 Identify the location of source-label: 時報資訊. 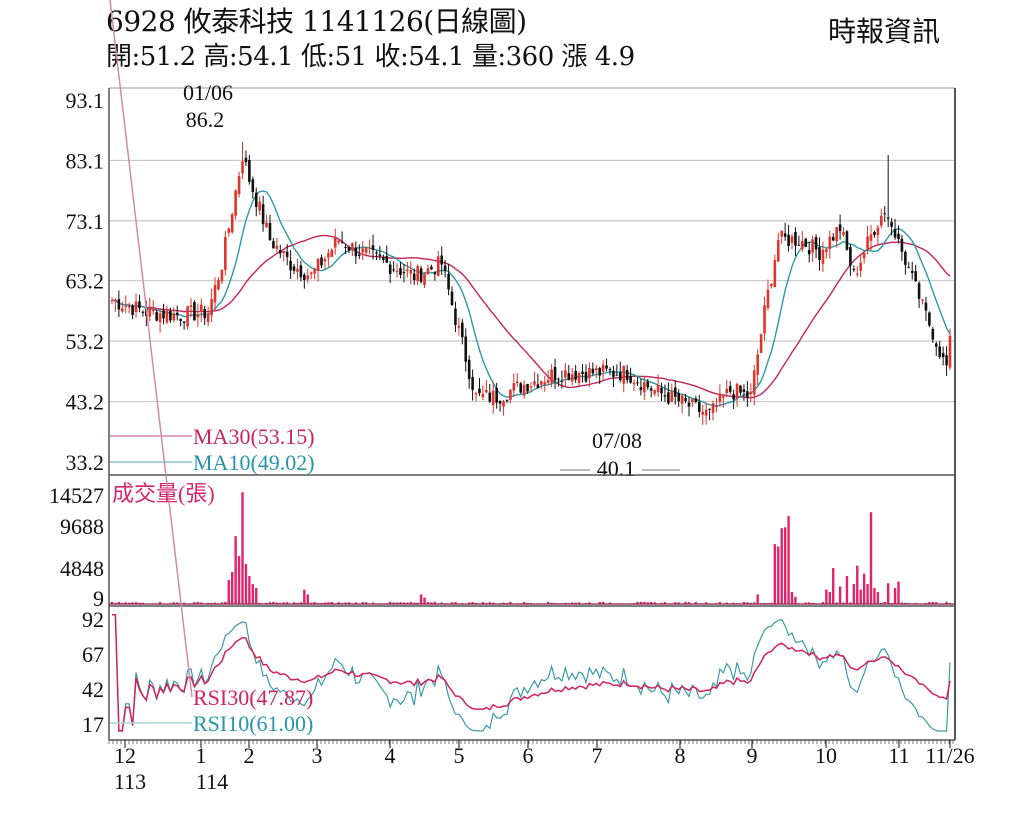
(884, 31).